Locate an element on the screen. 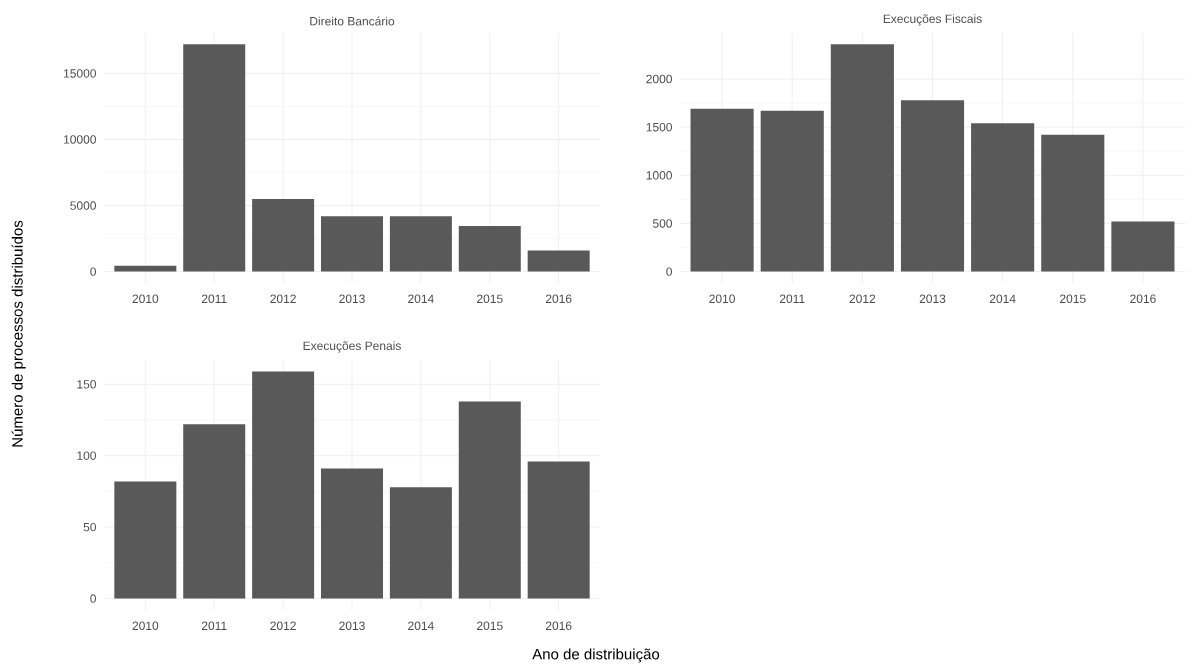 The height and width of the screenshot is (668, 1192). y-tick-label: 500 is located at coordinates (662, 223).